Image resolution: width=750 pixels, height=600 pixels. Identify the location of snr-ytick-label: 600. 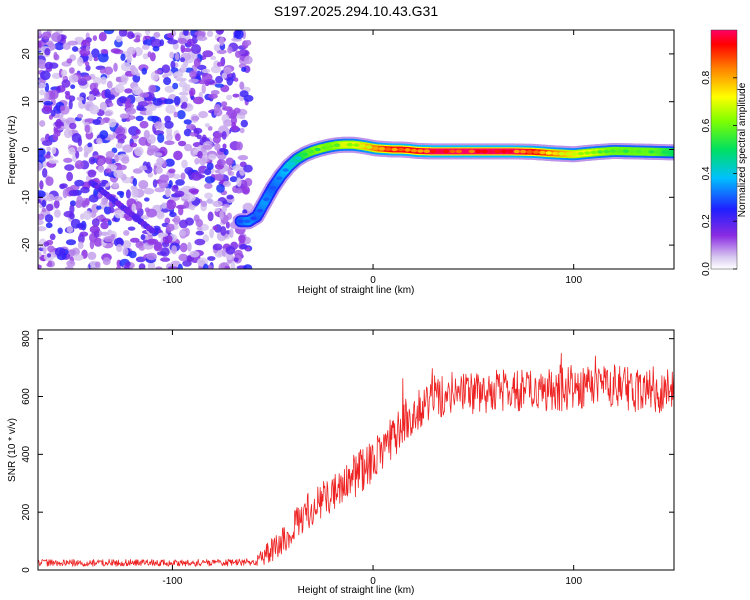
(26, 396).